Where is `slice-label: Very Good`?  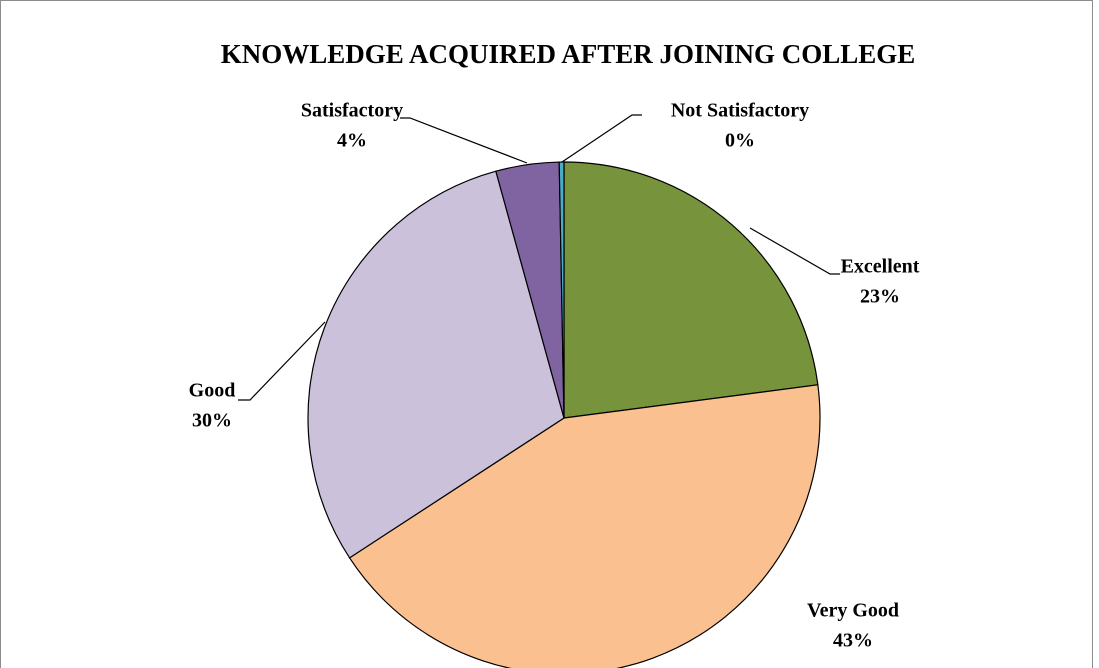
slice-label: Very Good is located at coordinates (853, 611).